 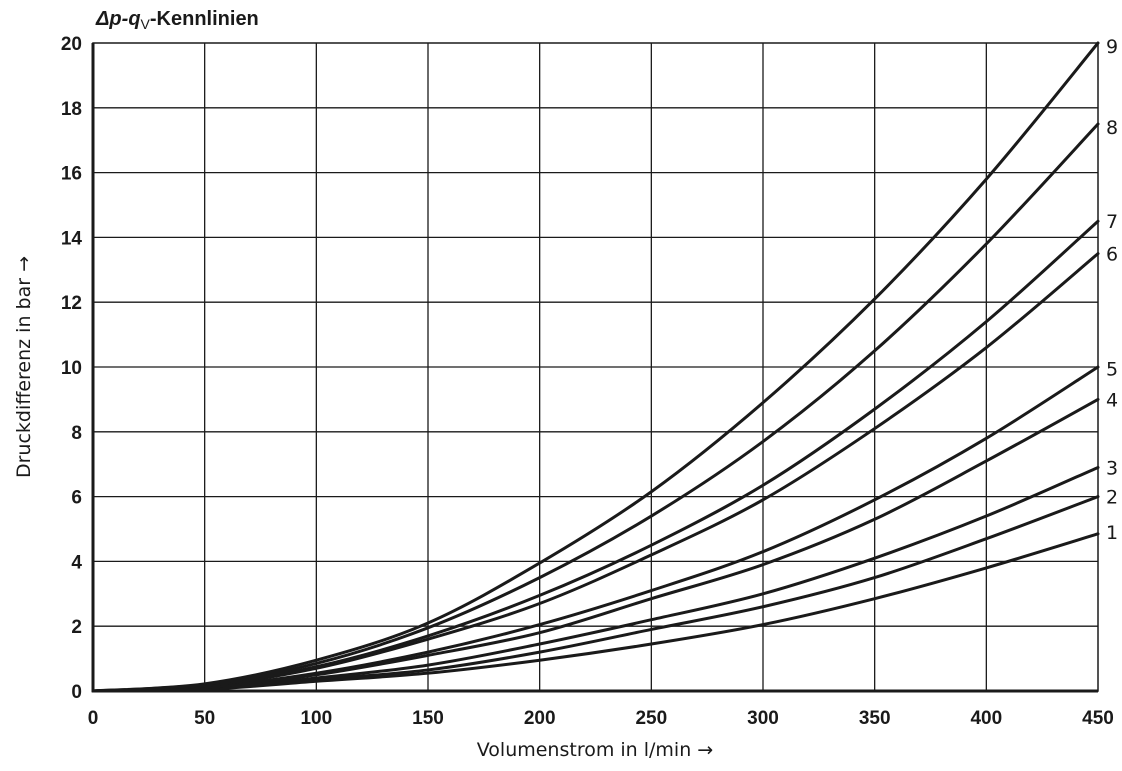 I want to click on title-dash: -, so click(x=125, y=19).